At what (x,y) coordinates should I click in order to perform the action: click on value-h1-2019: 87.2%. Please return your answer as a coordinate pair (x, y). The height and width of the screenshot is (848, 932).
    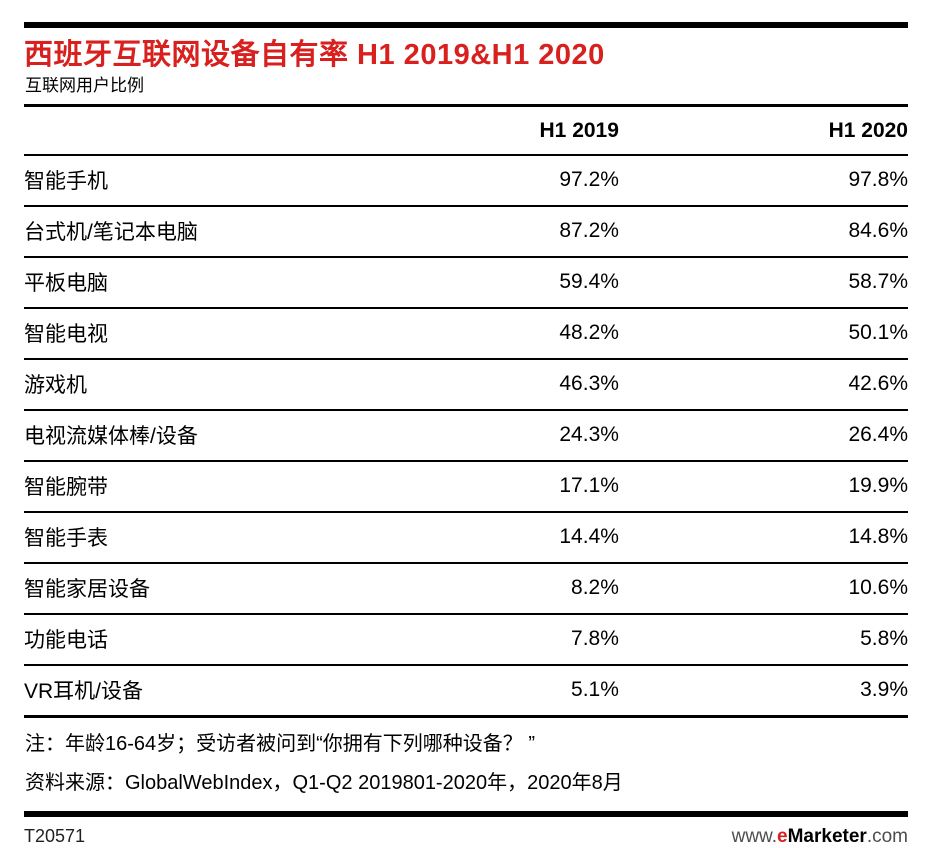
    Looking at the image, I should click on (498, 232).